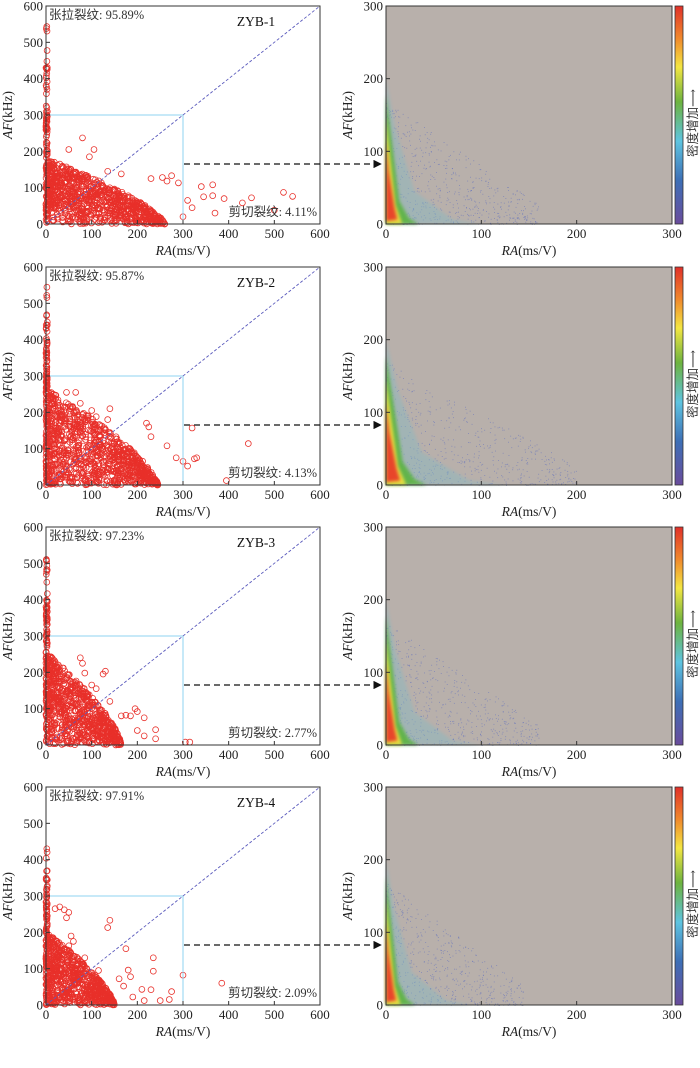 This screenshot has height=1068, width=700. I want to click on x-tick-label: 0, so click(386, 494).